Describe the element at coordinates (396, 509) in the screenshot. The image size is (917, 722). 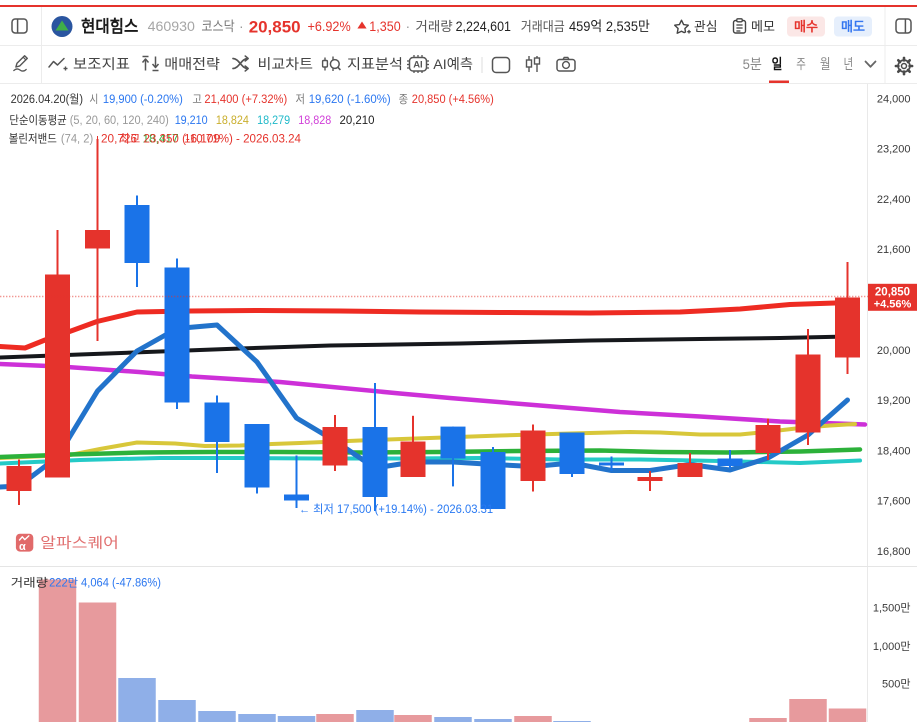
I see `svg-text:← 최저 17,500 (+19.14%) - 2026.0: ← 최저 17,500 (+19.14%) - 2026.03.31` at that location.